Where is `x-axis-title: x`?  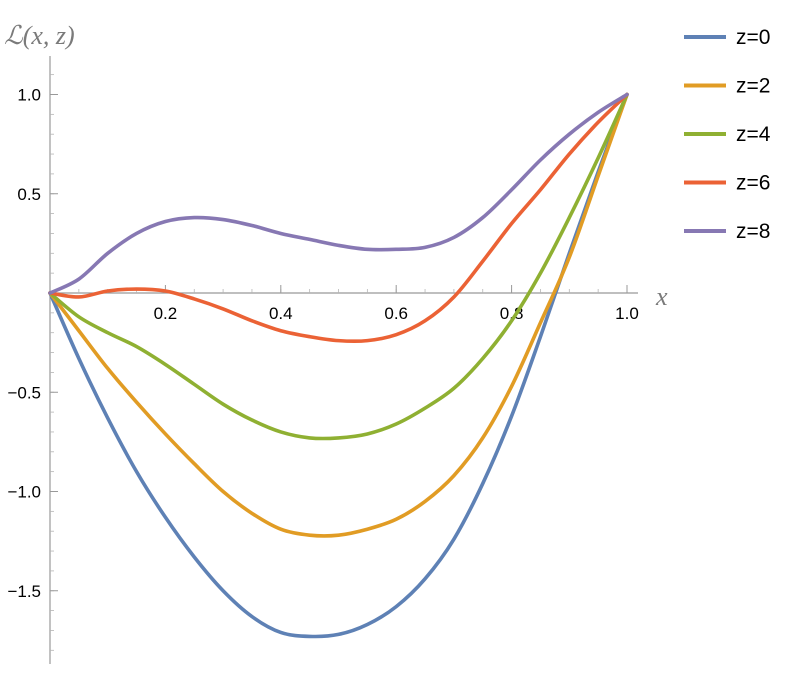 x-axis-title: x is located at coordinates (661, 296).